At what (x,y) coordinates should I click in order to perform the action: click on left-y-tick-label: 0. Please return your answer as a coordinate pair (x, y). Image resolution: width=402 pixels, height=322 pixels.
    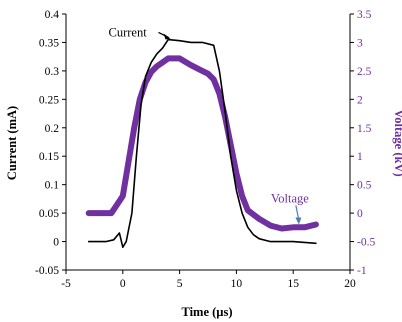
    Looking at the image, I should click on (56, 243).